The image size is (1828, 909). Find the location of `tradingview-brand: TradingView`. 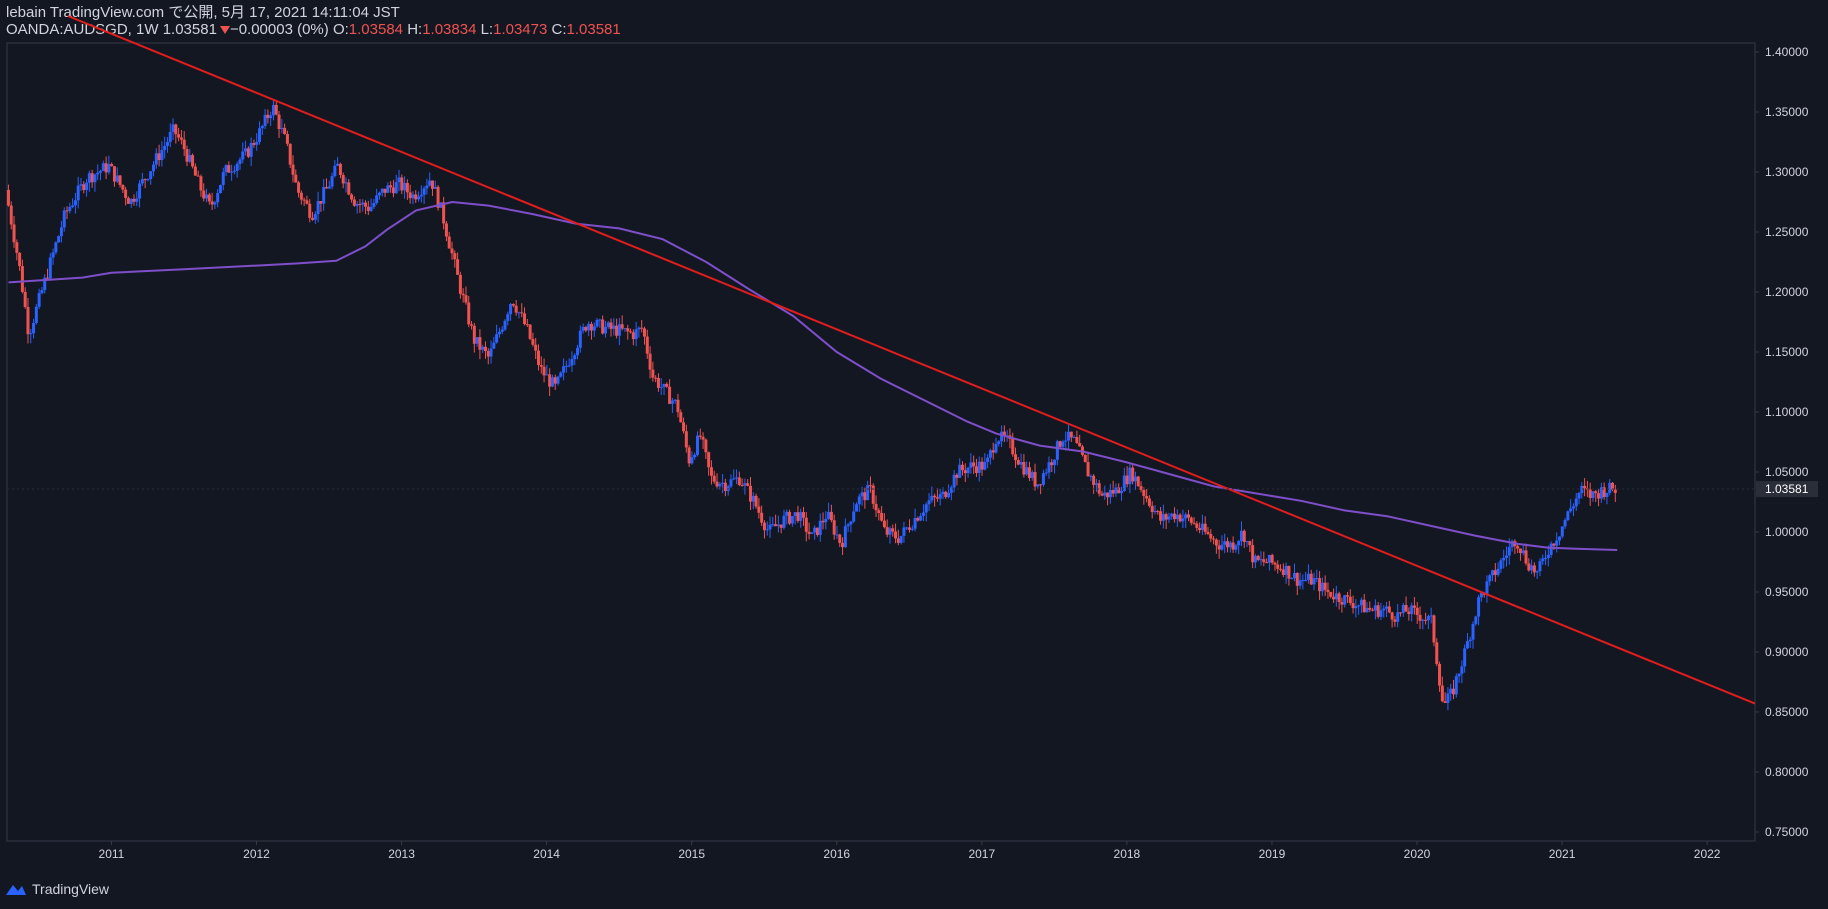

tradingview-brand: TradingView is located at coordinates (57, 889).